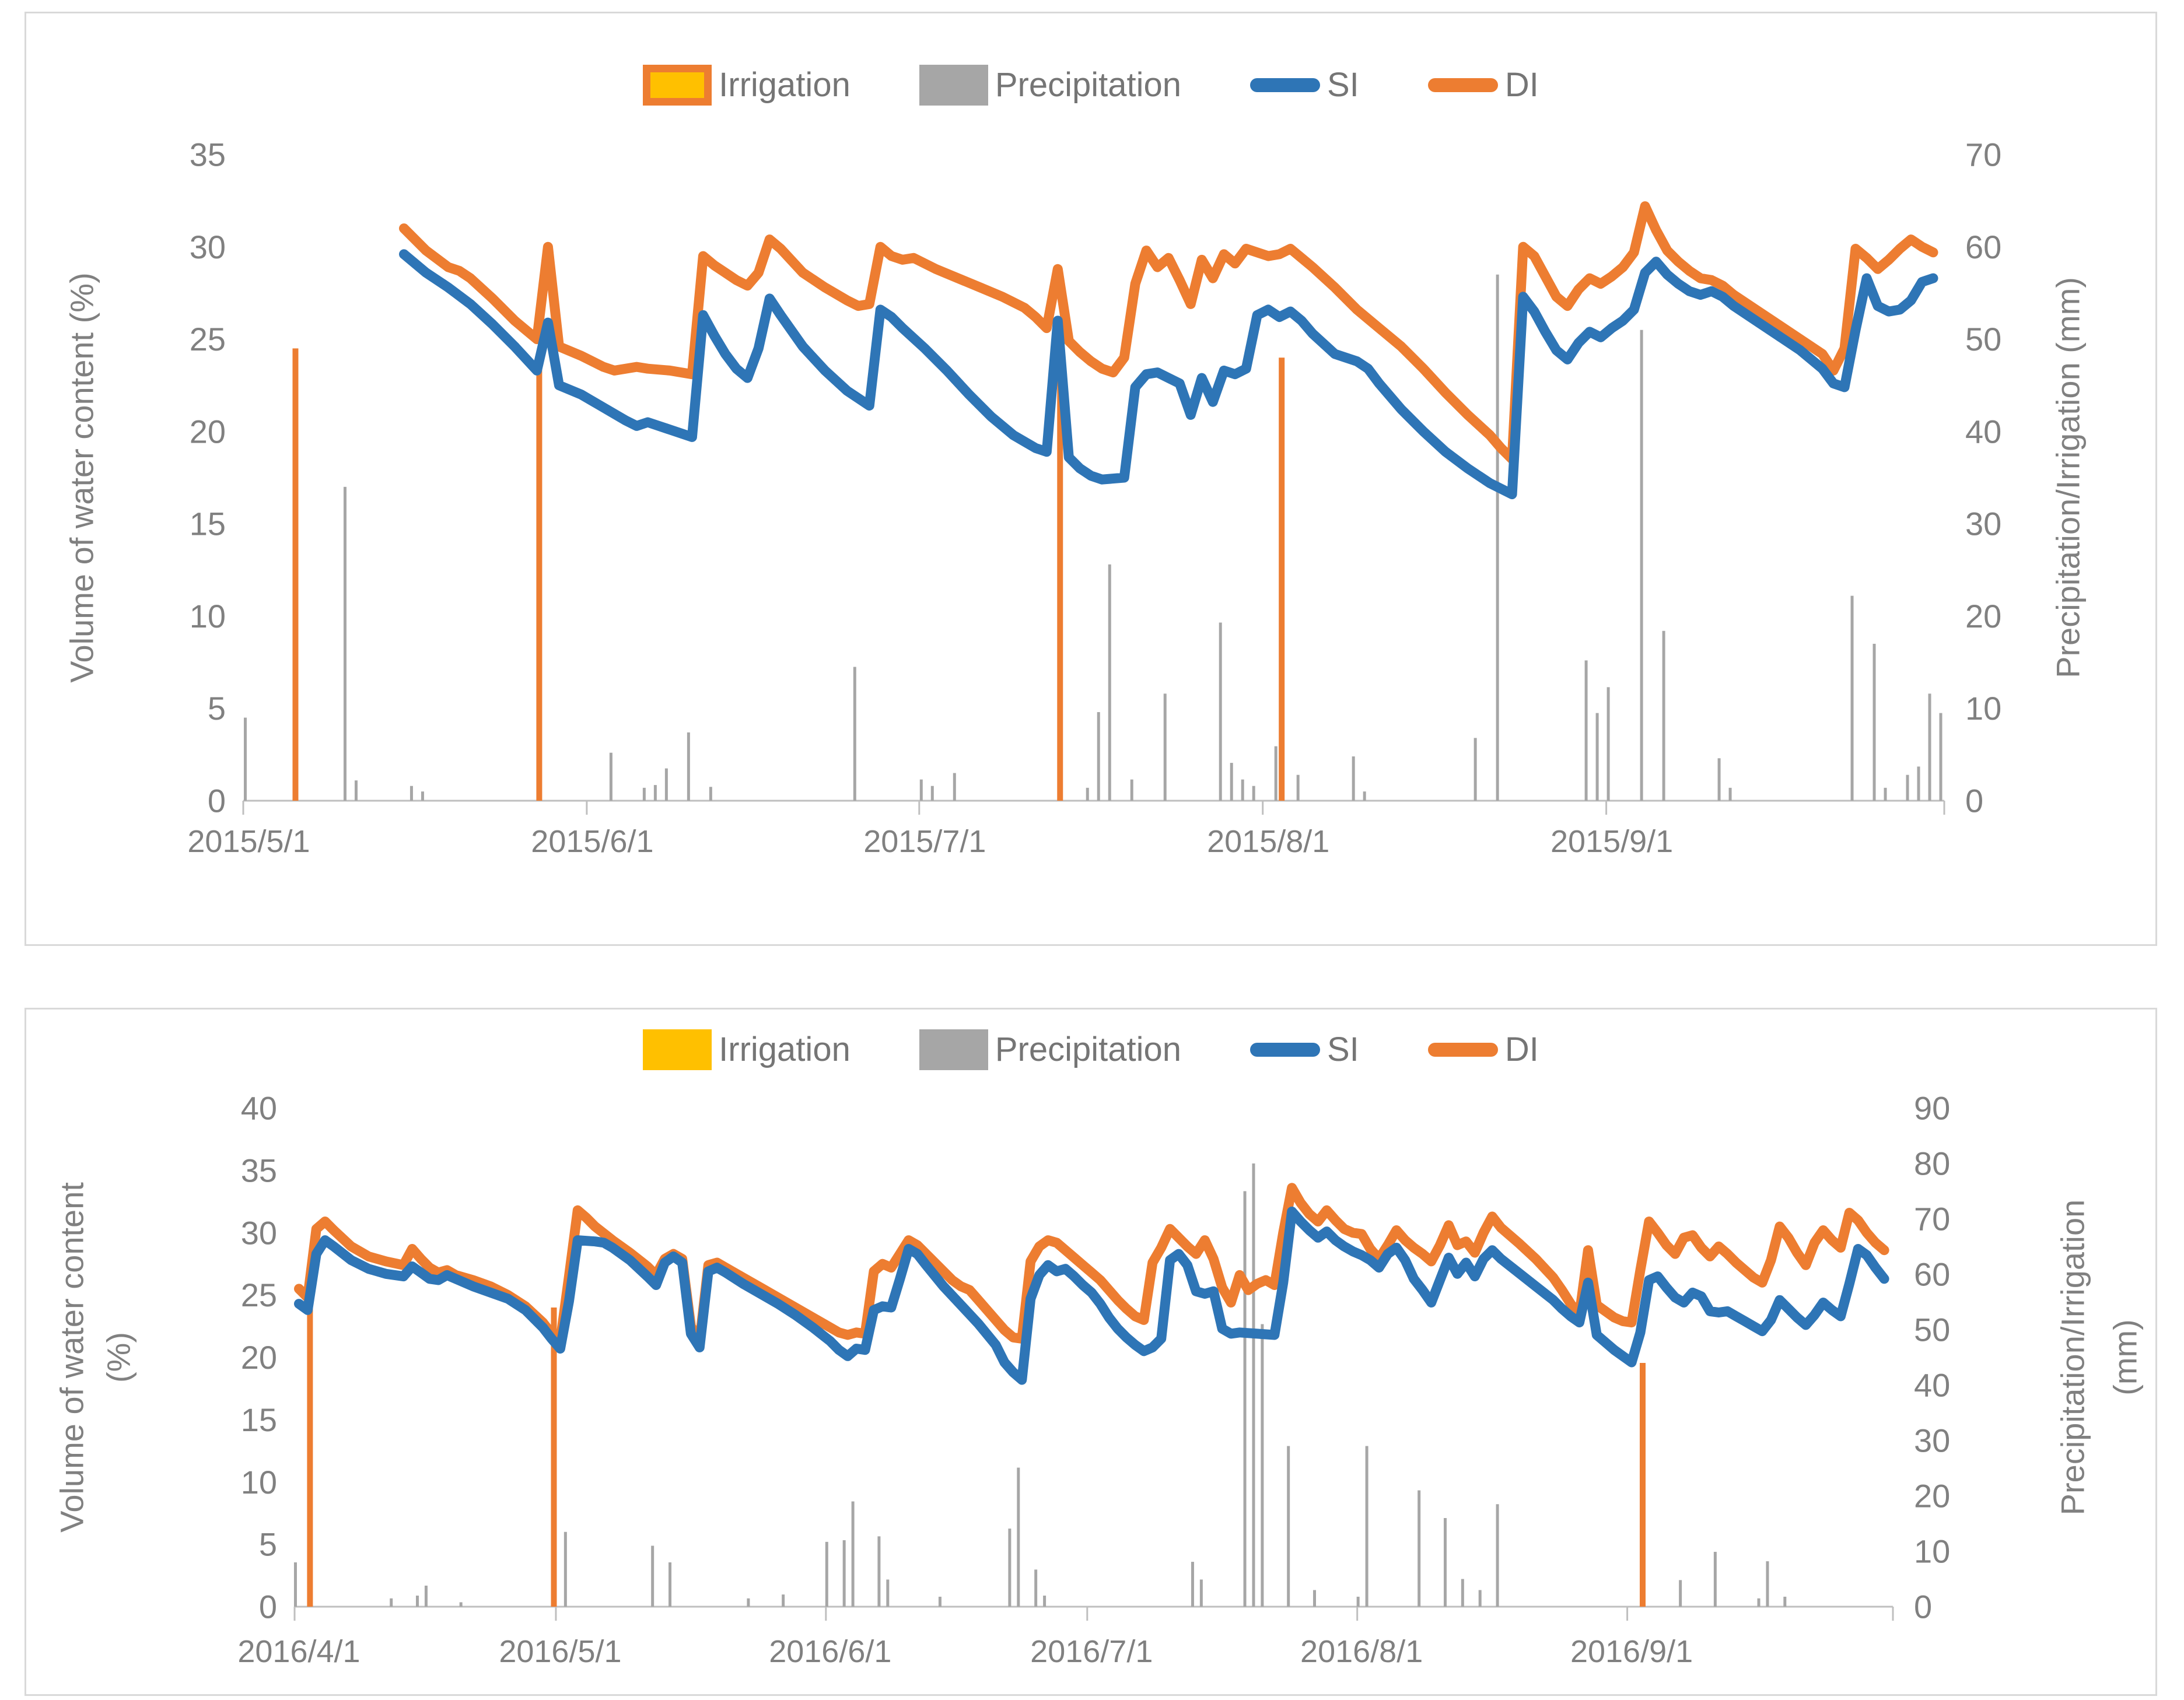 Image resolution: width=2184 pixels, height=1700 pixels. Describe the element at coordinates (2068, 477) in the screenshot. I see `y-right-axis-title: Precipitation/Irrigation (mm)` at that location.